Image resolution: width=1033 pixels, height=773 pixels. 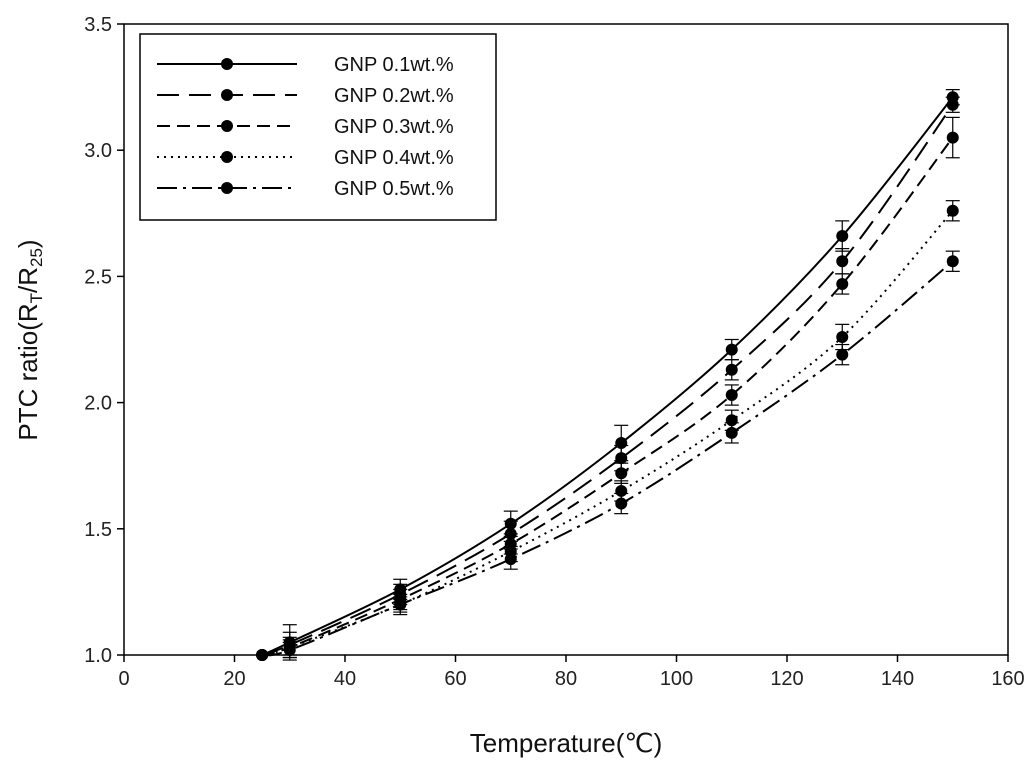 I want to click on legend-label: GNP 0.3wt.%, so click(x=394, y=127).